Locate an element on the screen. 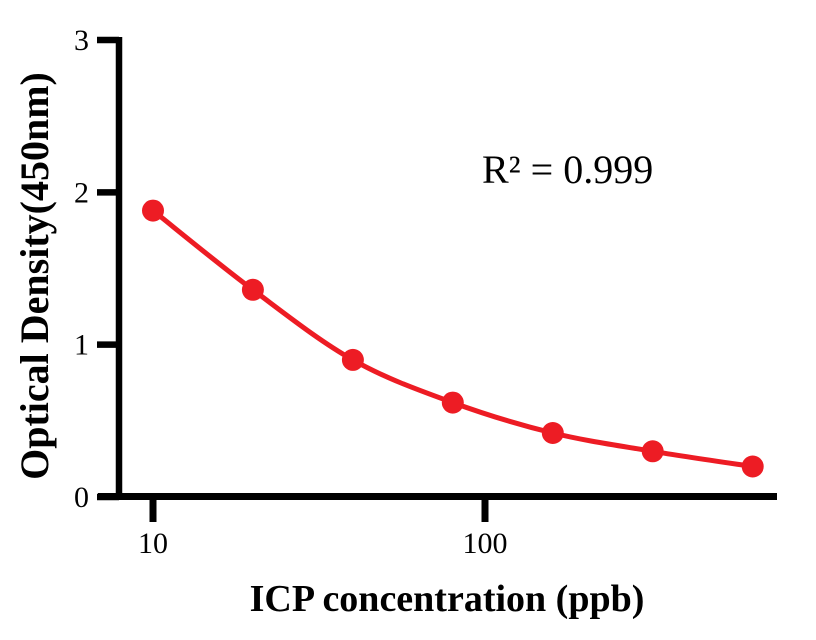 The height and width of the screenshot is (640, 816). y-tick-label: 2 is located at coordinates (81, 192).